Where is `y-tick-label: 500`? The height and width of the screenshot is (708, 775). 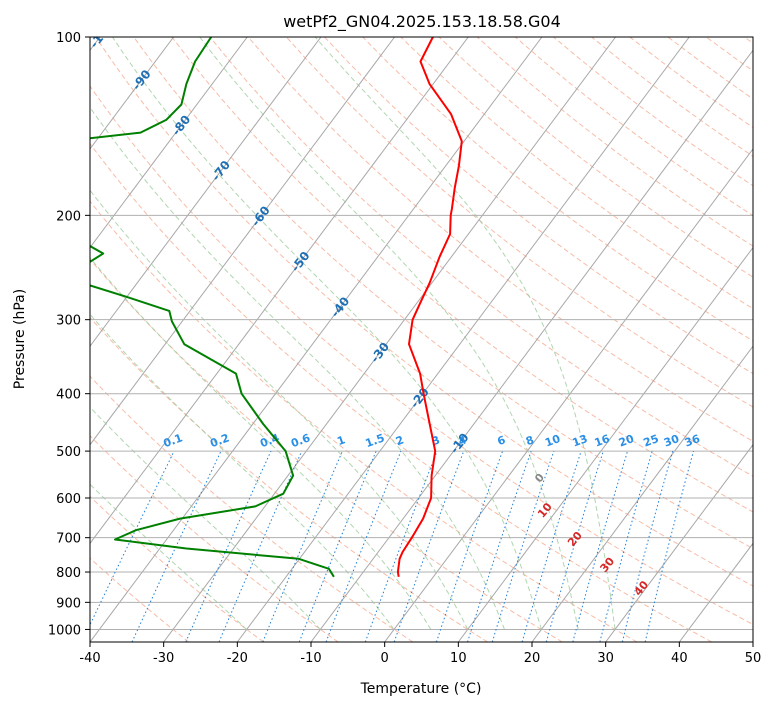 y-tick-label: 500 is located at coordinates (68, 452).